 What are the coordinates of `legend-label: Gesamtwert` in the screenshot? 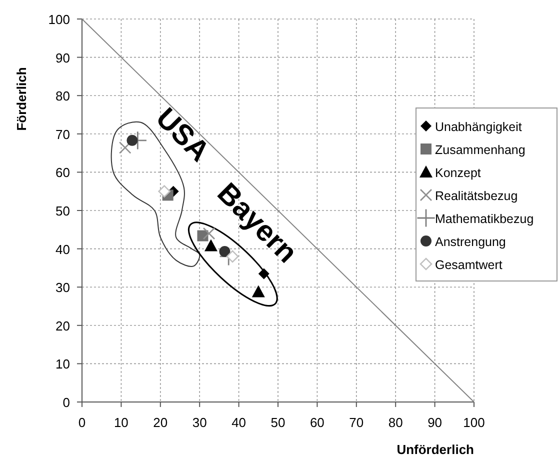 It's located at (469, 265).